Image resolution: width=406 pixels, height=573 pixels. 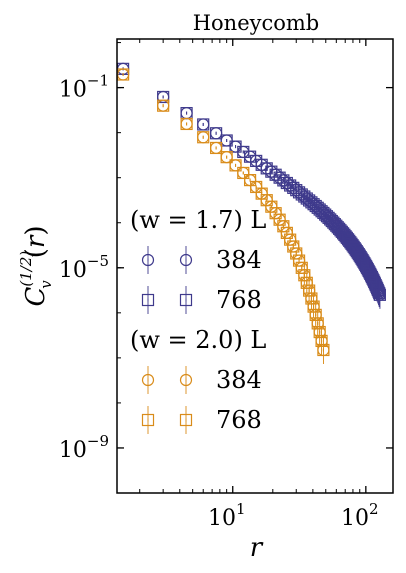 I want to click on y-axis-label: C(1/2) v(r), so click(x=36, y=266).